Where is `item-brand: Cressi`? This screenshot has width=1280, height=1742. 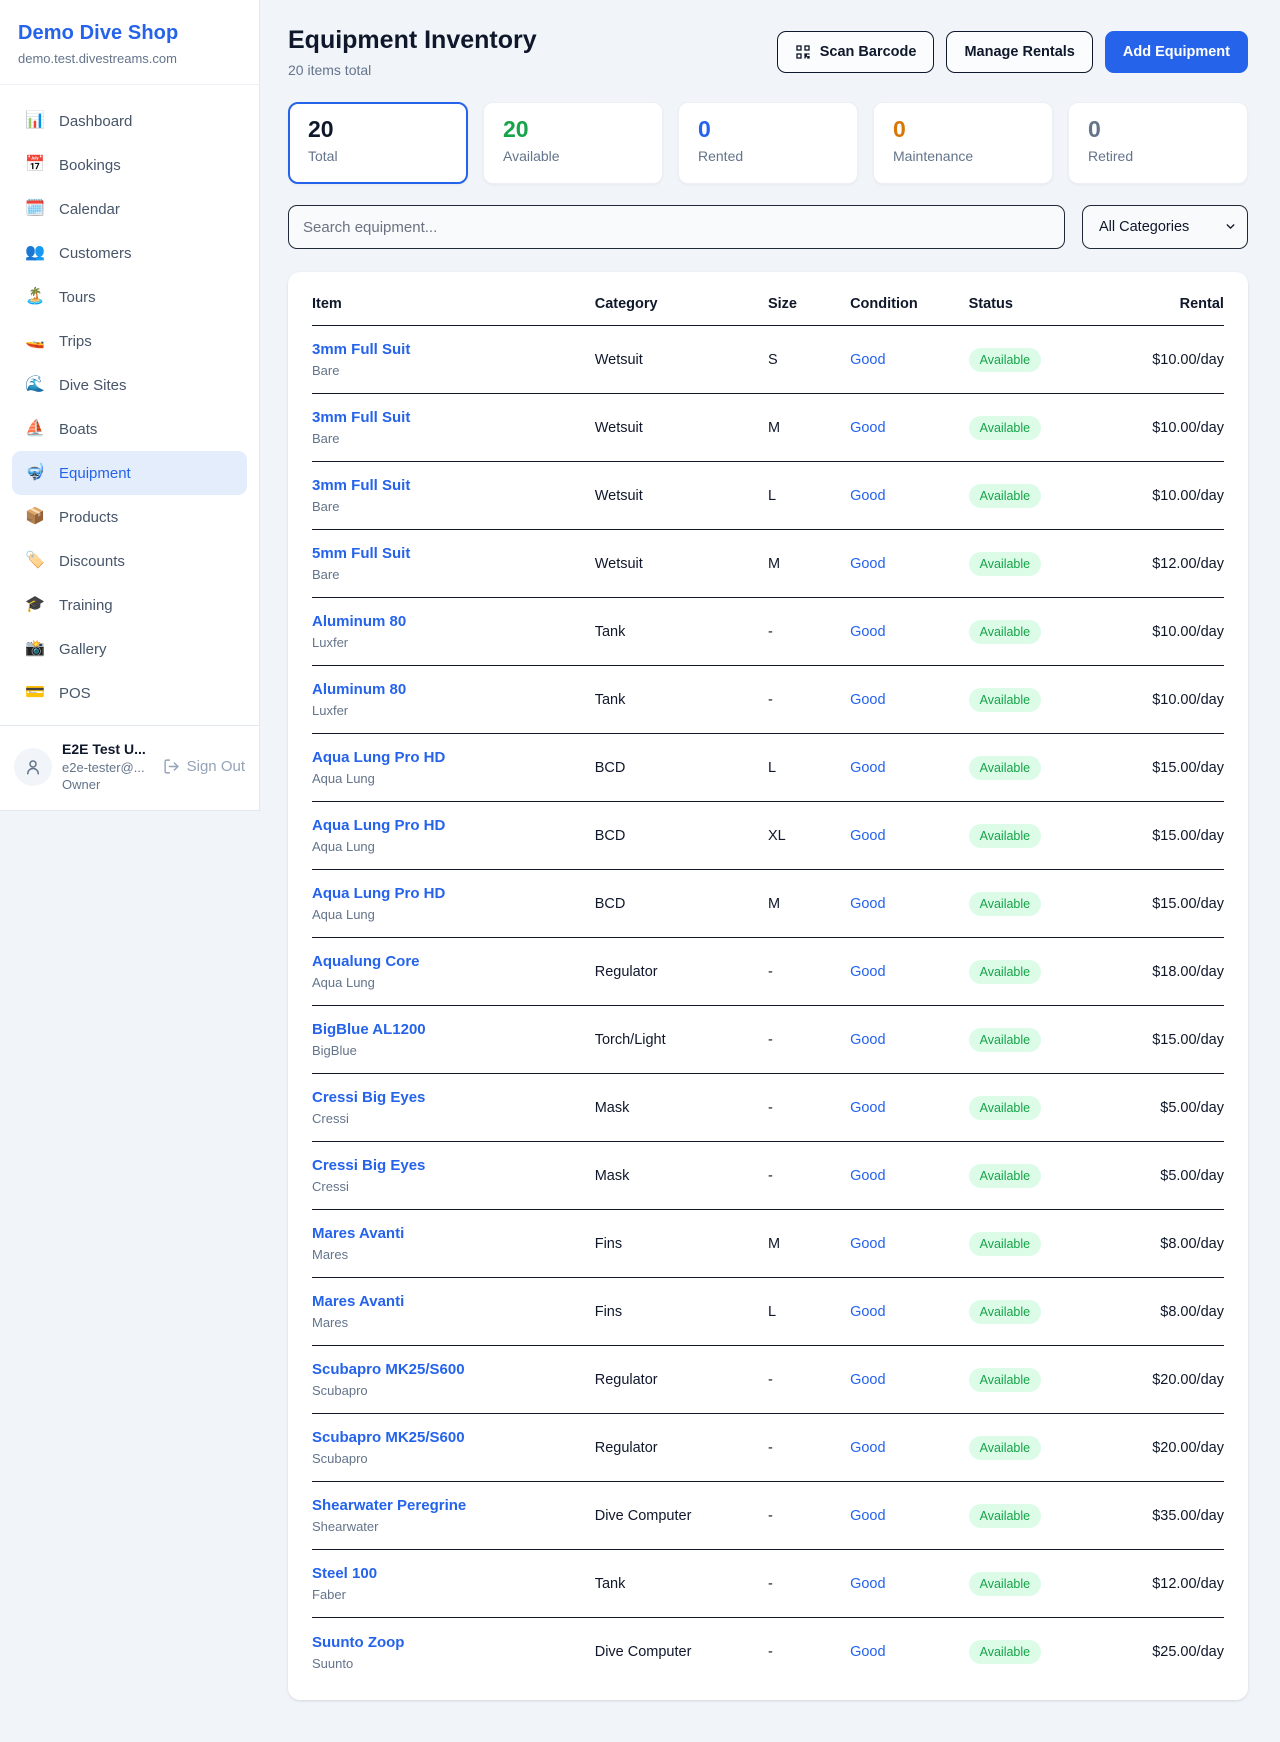 item-brand: Cressi is located at coordinates (330, 1118).